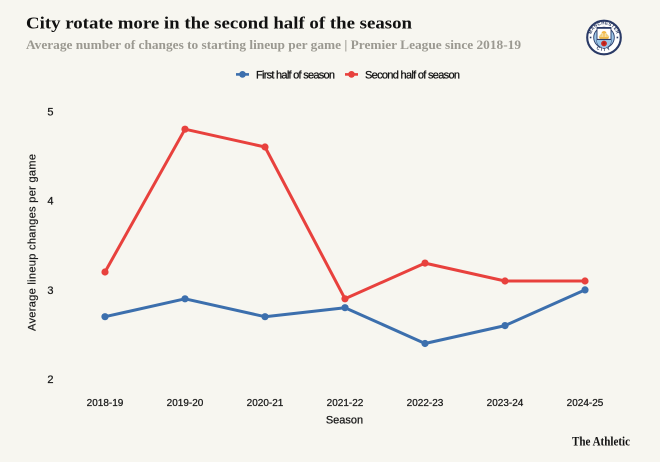 This screenshot has height=462, width=660. I want to click on svg-text: CITY, so click(604, 48).